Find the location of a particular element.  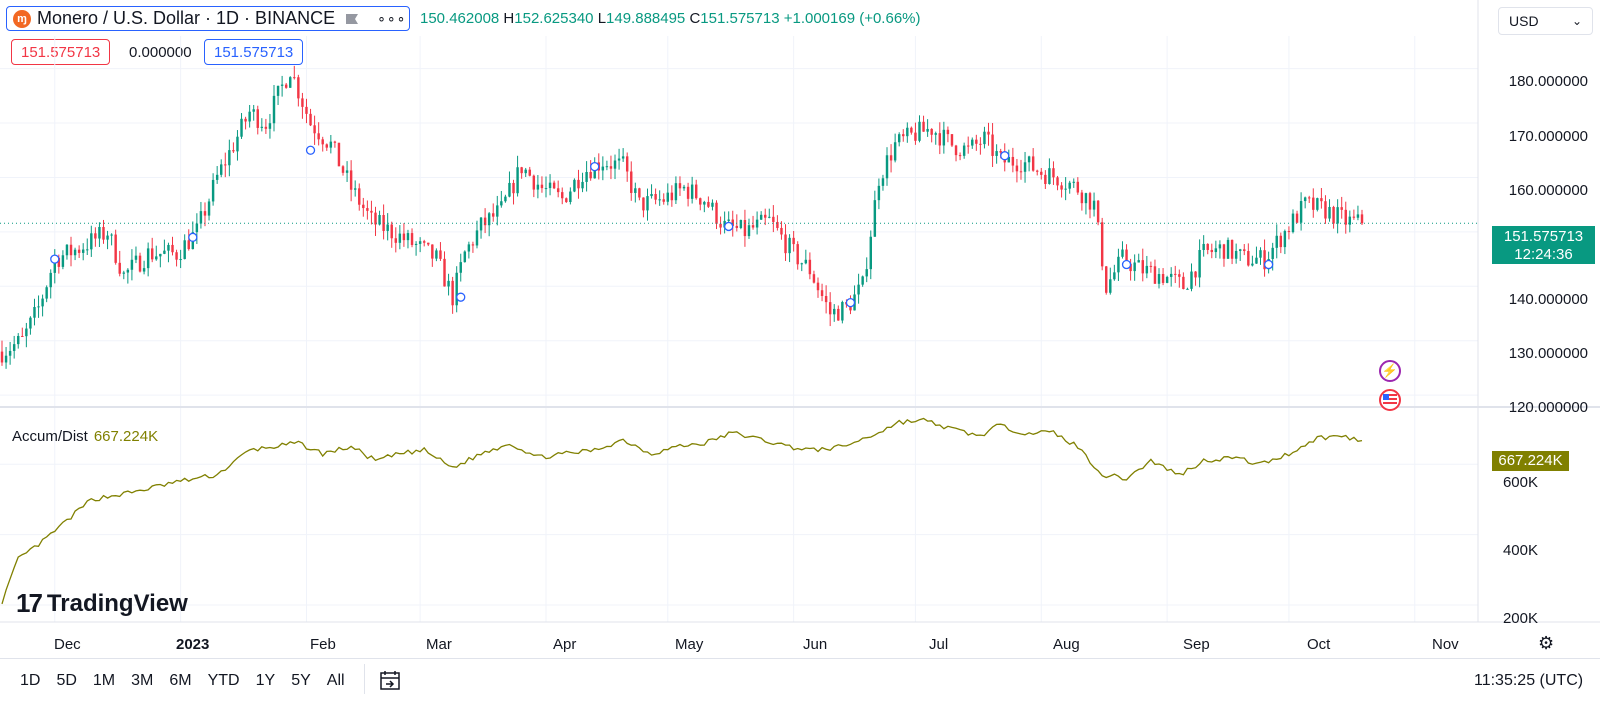

range-5y: 5Y is located at coordinates (301, 680).